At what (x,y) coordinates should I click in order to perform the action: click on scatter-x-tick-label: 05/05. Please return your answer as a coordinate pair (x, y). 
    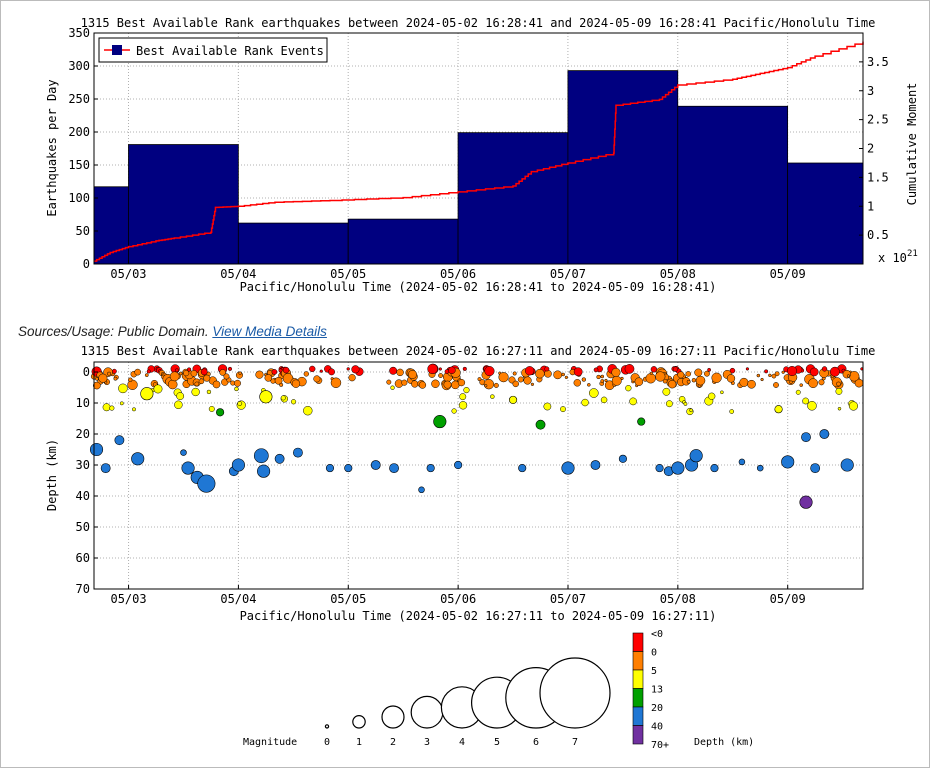
    Looking at the image, I should click on (348, 599).